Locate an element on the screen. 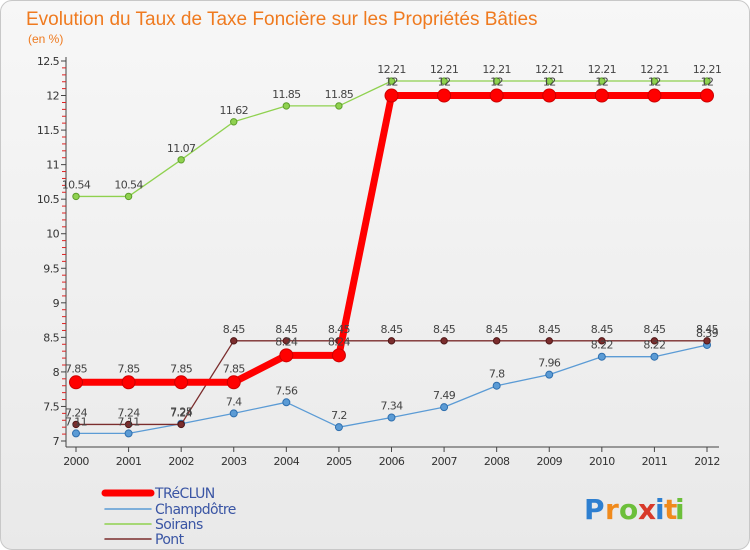 This screenshot has width=750, height=550. brand-letter: o is located at coordinates (628, 509).